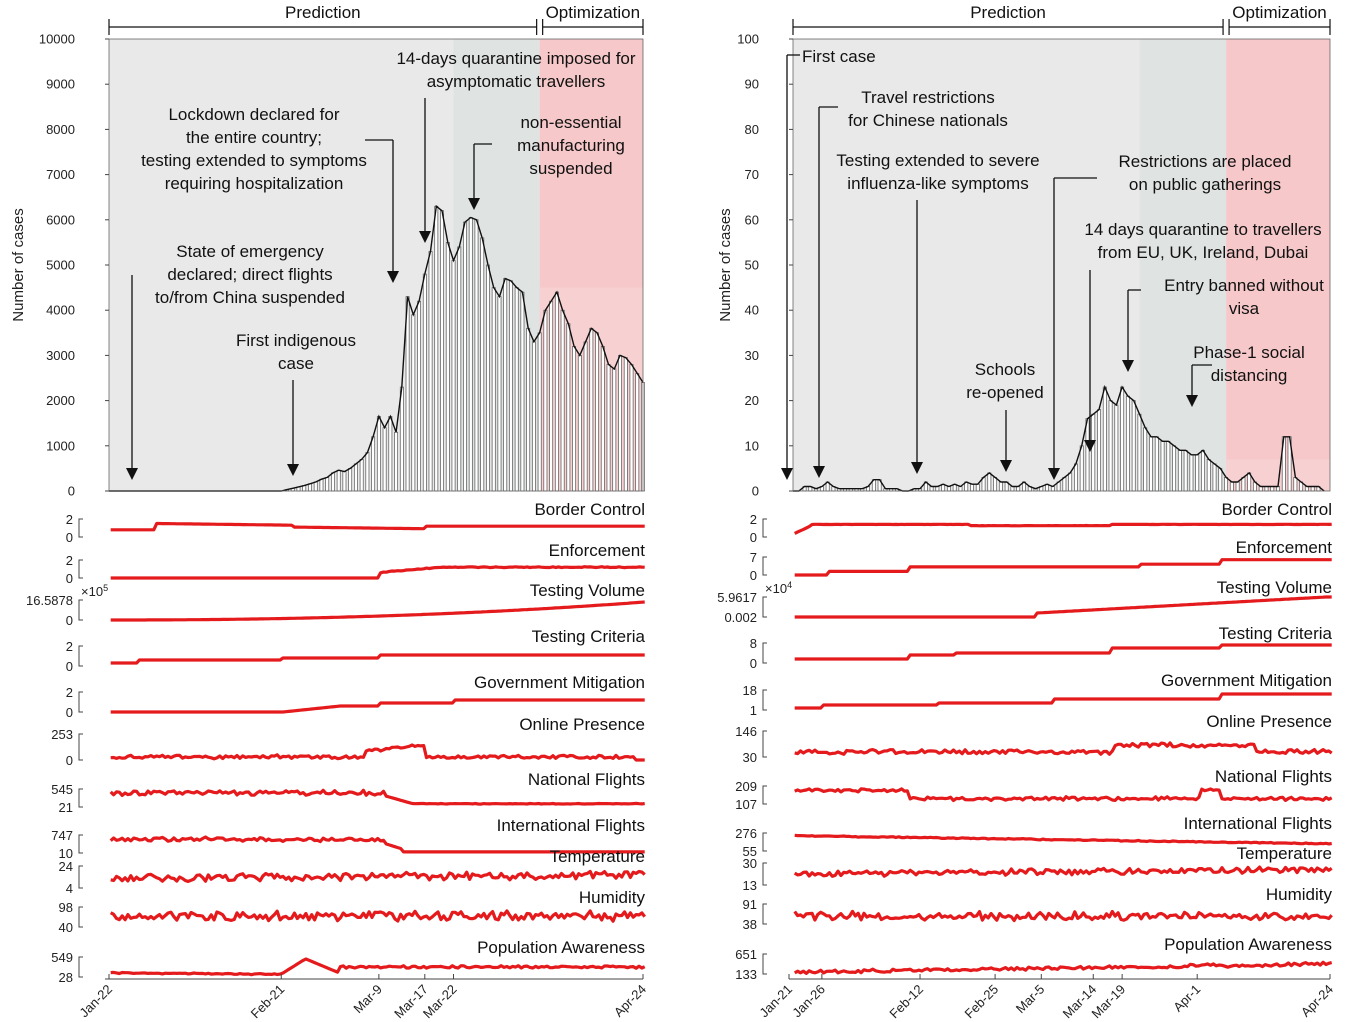  Describe the element at coordinates (597, 550) in the screenshot. I see `indicator-label: Enforcement` at that location.